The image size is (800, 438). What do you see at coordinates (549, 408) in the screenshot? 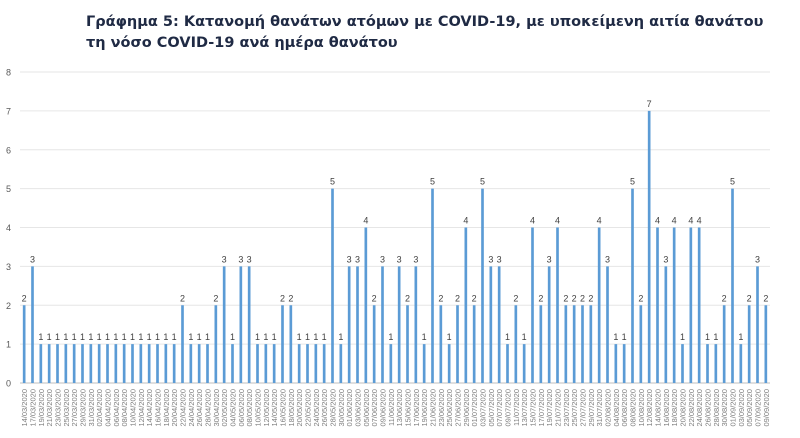
I see `x-tick-label: 19/07/2020` at bounding box center [549, 408].